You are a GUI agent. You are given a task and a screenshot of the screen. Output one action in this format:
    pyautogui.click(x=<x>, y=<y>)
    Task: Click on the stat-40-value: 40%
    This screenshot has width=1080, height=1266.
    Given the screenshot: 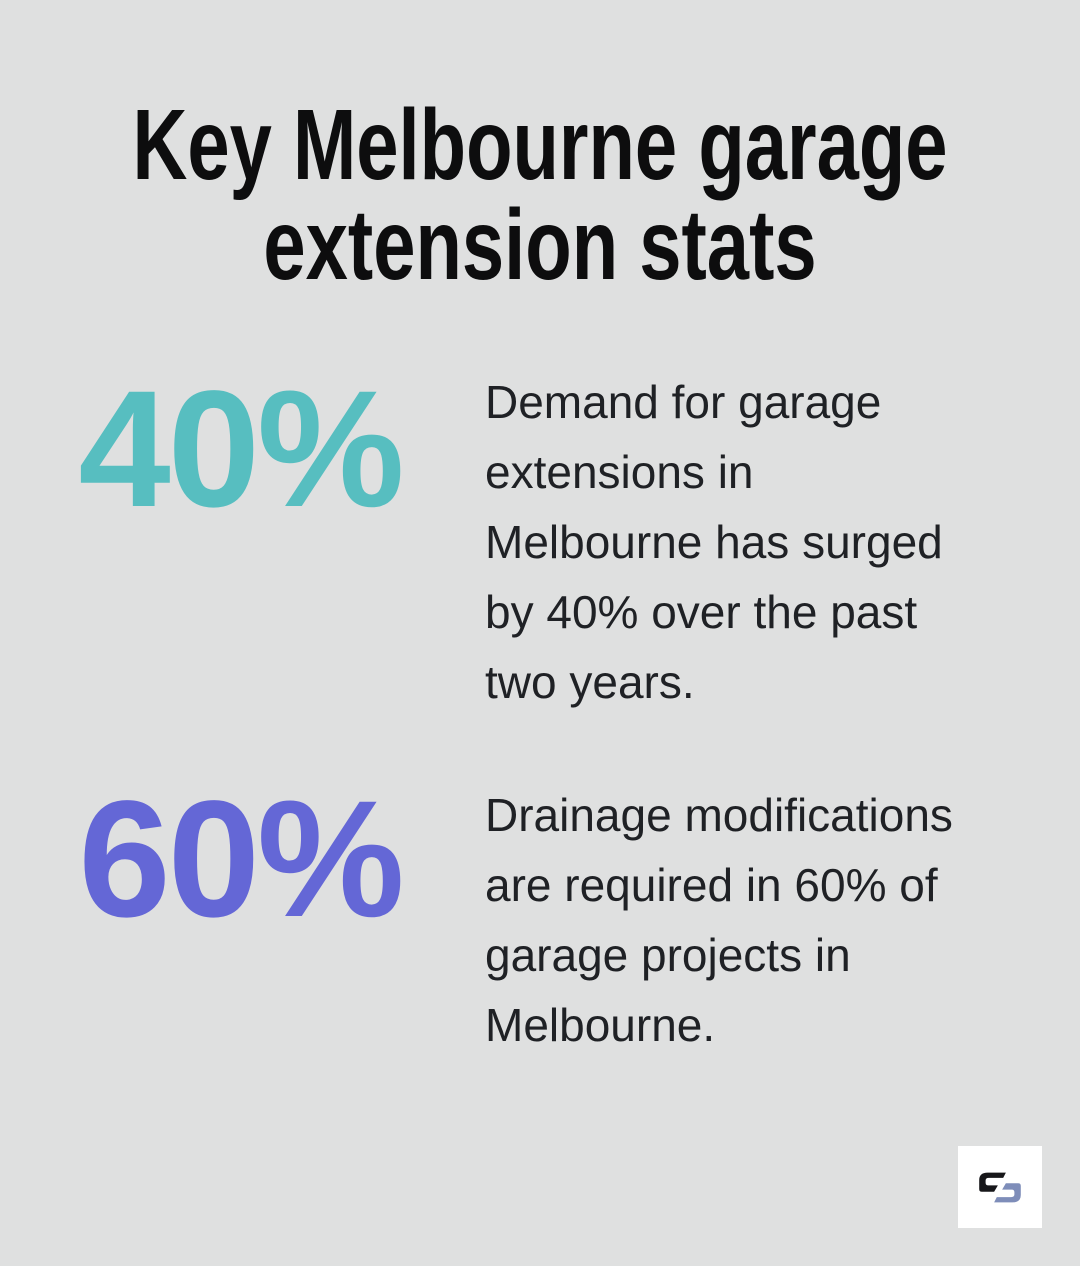 What is the action you would take?
    pyautogui.click(x=241, y=449)
    